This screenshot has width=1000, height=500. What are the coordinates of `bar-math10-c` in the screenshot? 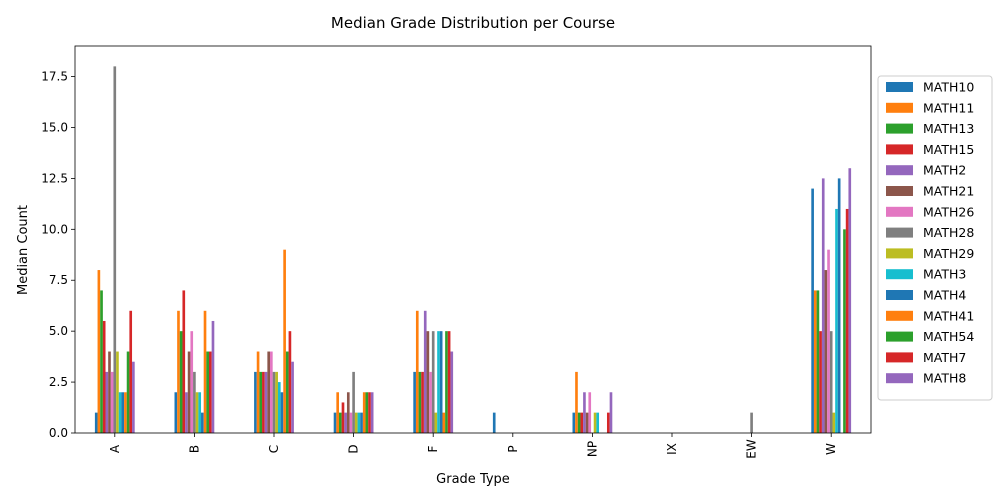 It's located at (255, 402).